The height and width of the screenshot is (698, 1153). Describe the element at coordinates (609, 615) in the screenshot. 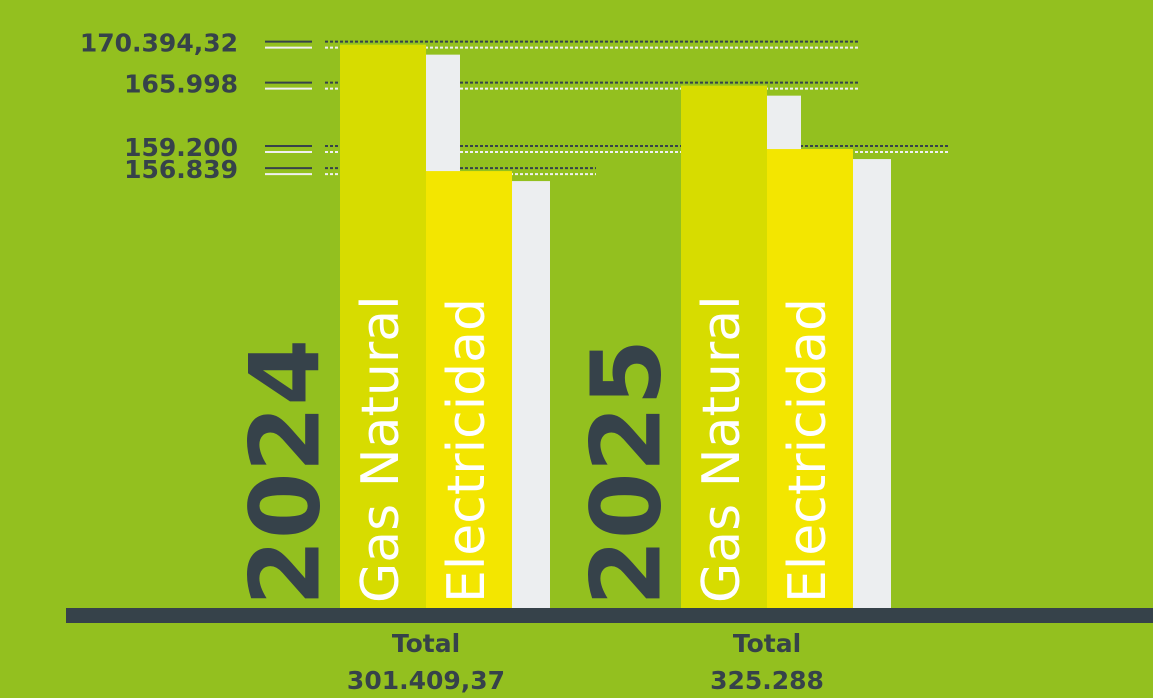

I see `baseline` at that location.